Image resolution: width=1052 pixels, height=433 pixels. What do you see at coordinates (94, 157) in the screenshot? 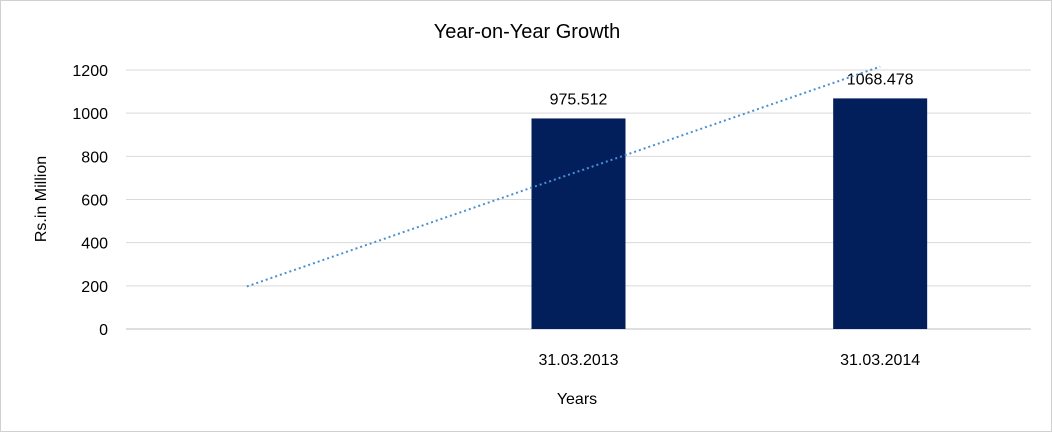
I see `y-tick-label: 800` at bounding box center [94, 157].